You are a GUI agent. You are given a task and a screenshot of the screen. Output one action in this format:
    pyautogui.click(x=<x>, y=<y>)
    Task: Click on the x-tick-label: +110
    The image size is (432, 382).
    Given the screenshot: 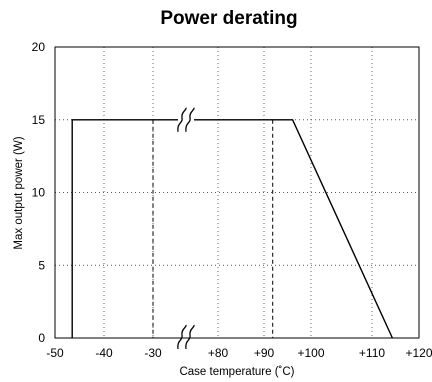 What is the action you would take?
    pyautogui.click(x=372, y=353)
    